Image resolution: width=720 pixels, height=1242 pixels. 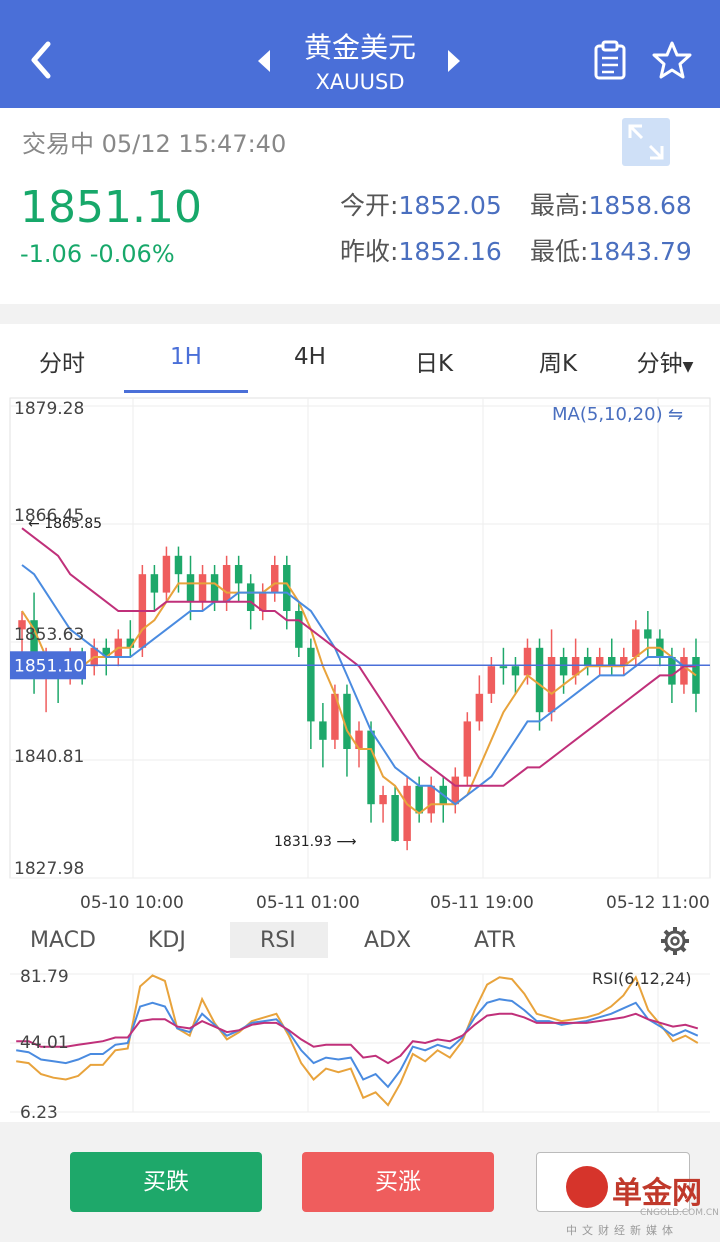 I want to click on tab-minute: 分钟▼, so click(x=665, y=364).